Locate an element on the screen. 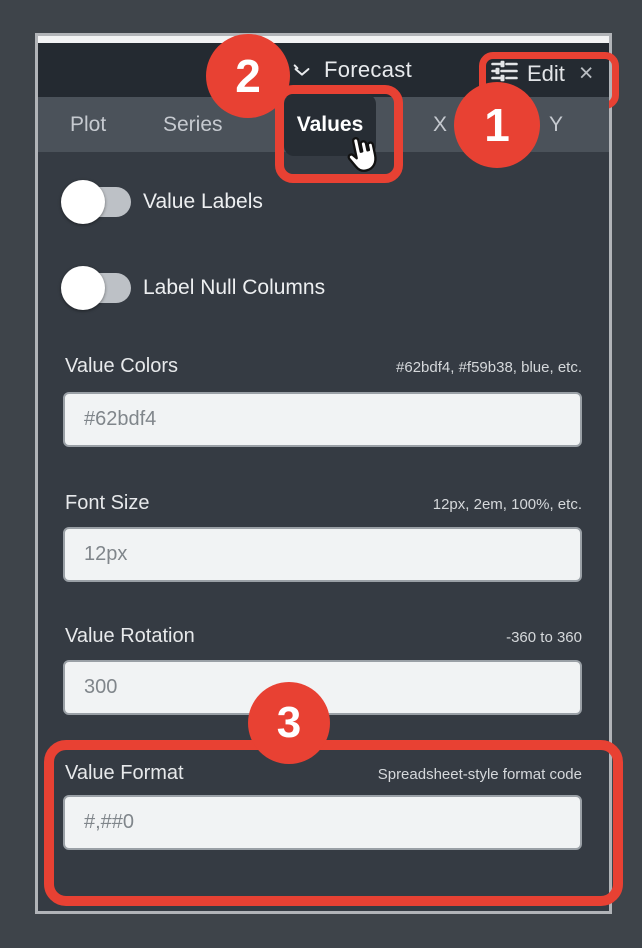 Image resolution: width=642 pixels, height=948 pixels. forecast-chevron-icon is located at coordinates (302, 70).